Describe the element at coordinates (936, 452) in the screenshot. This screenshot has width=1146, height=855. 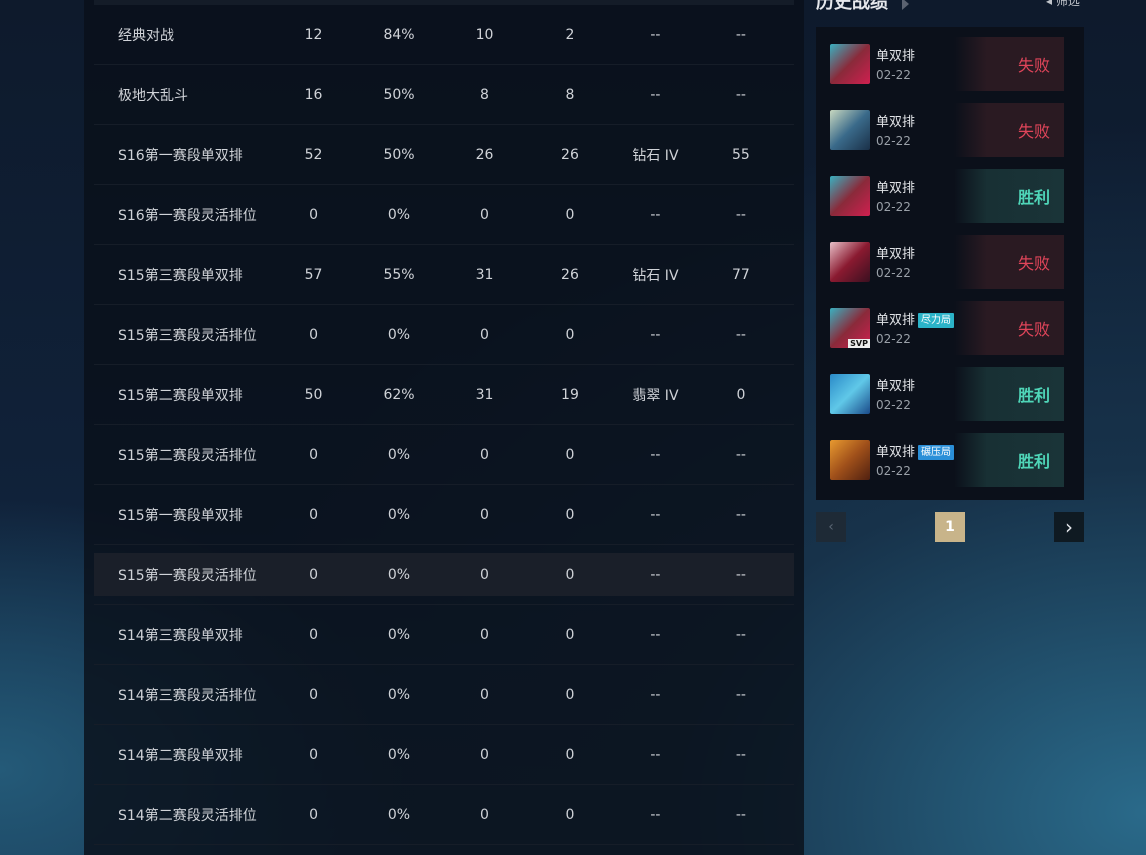
I see `match-tag: 碾压局` at that location.